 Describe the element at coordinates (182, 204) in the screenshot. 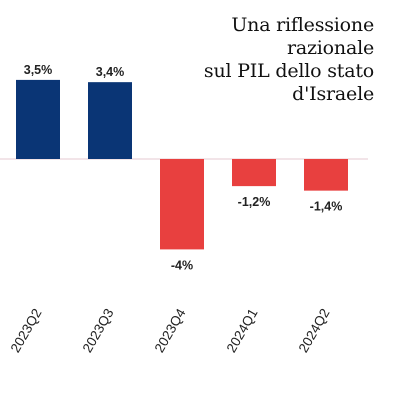

I see `bar-2023Q4` at that location.